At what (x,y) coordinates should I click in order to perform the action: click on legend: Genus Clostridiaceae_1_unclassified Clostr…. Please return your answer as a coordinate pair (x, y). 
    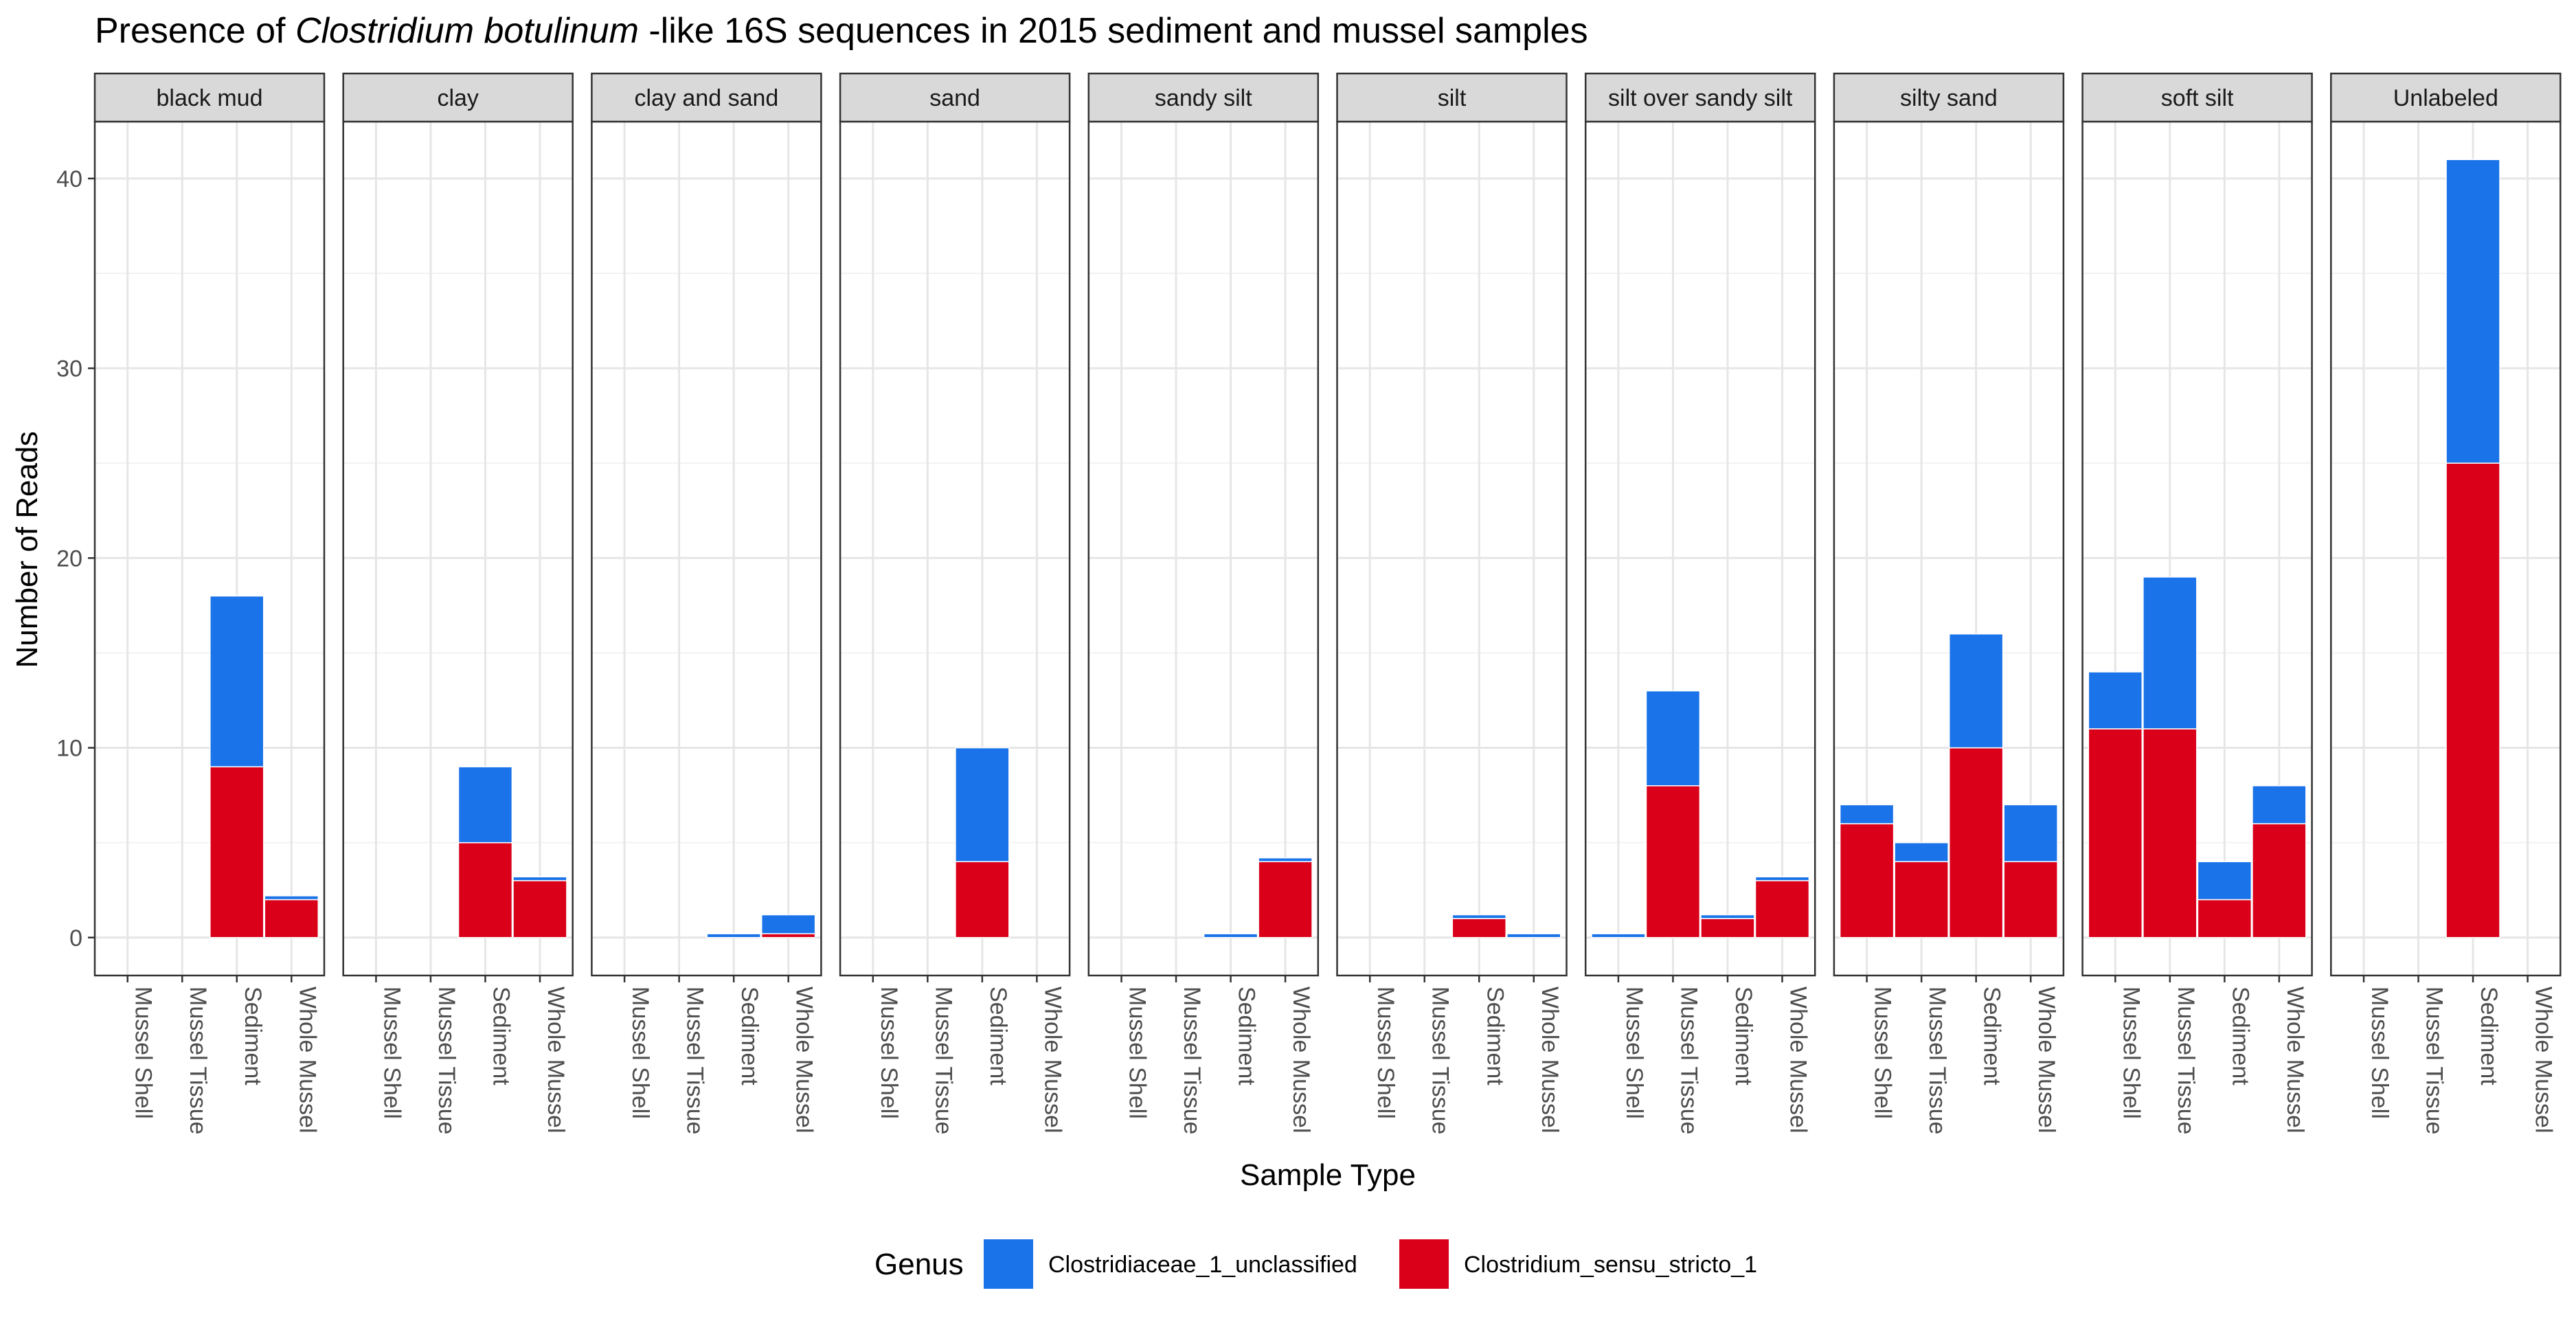
    Looking at the image, I should click on (1315, 1264).